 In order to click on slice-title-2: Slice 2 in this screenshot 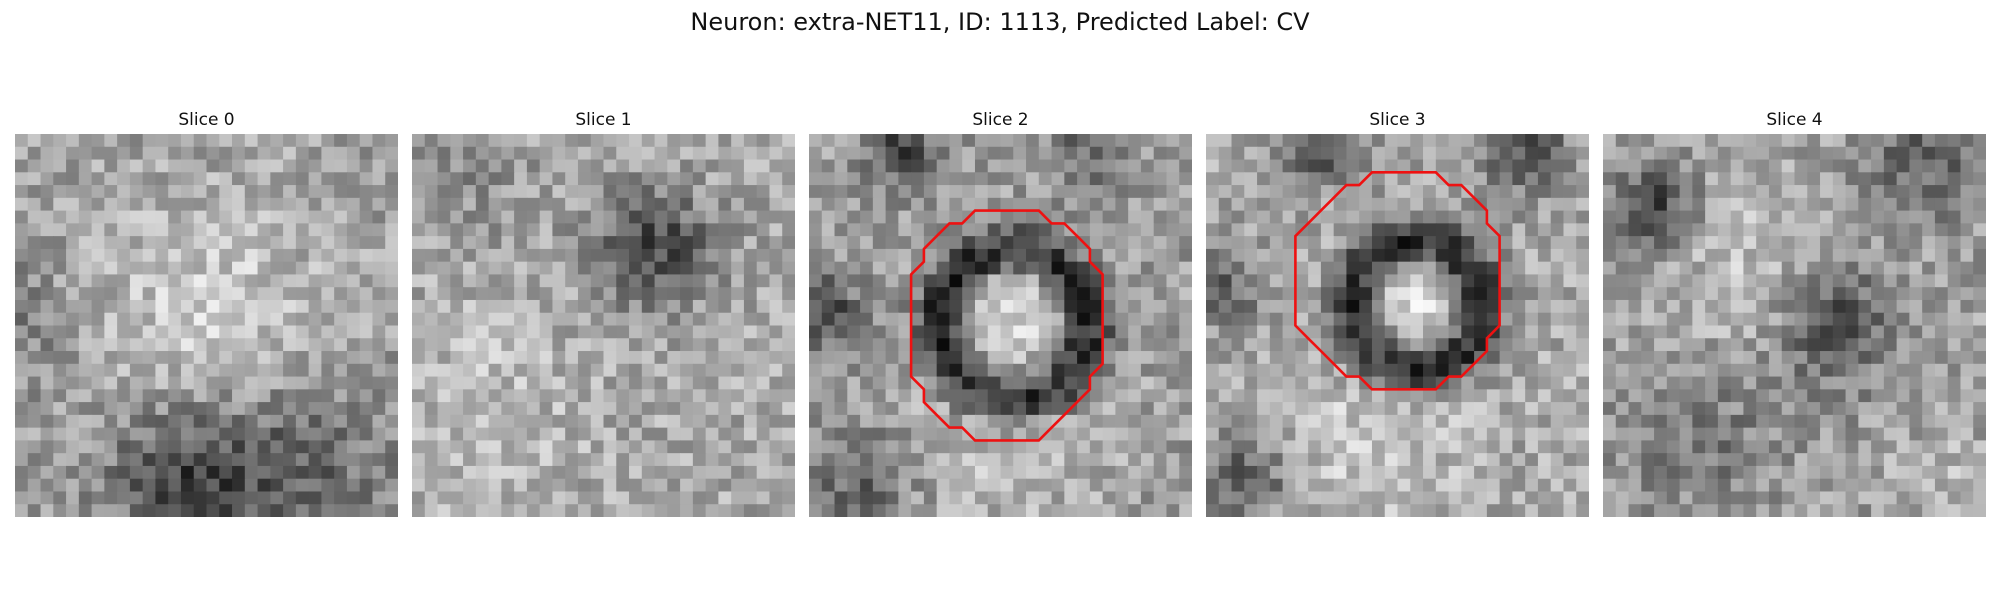, I will do `click(1000, 120)`.